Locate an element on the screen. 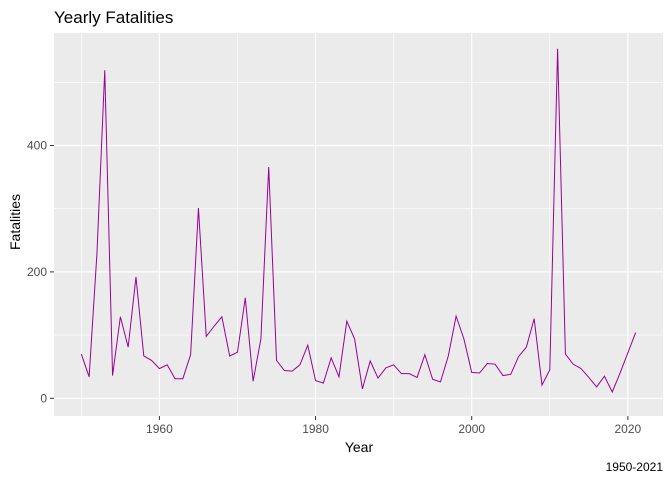  chart-title: Yearly Fatalities is located at coordinates (113, 17).